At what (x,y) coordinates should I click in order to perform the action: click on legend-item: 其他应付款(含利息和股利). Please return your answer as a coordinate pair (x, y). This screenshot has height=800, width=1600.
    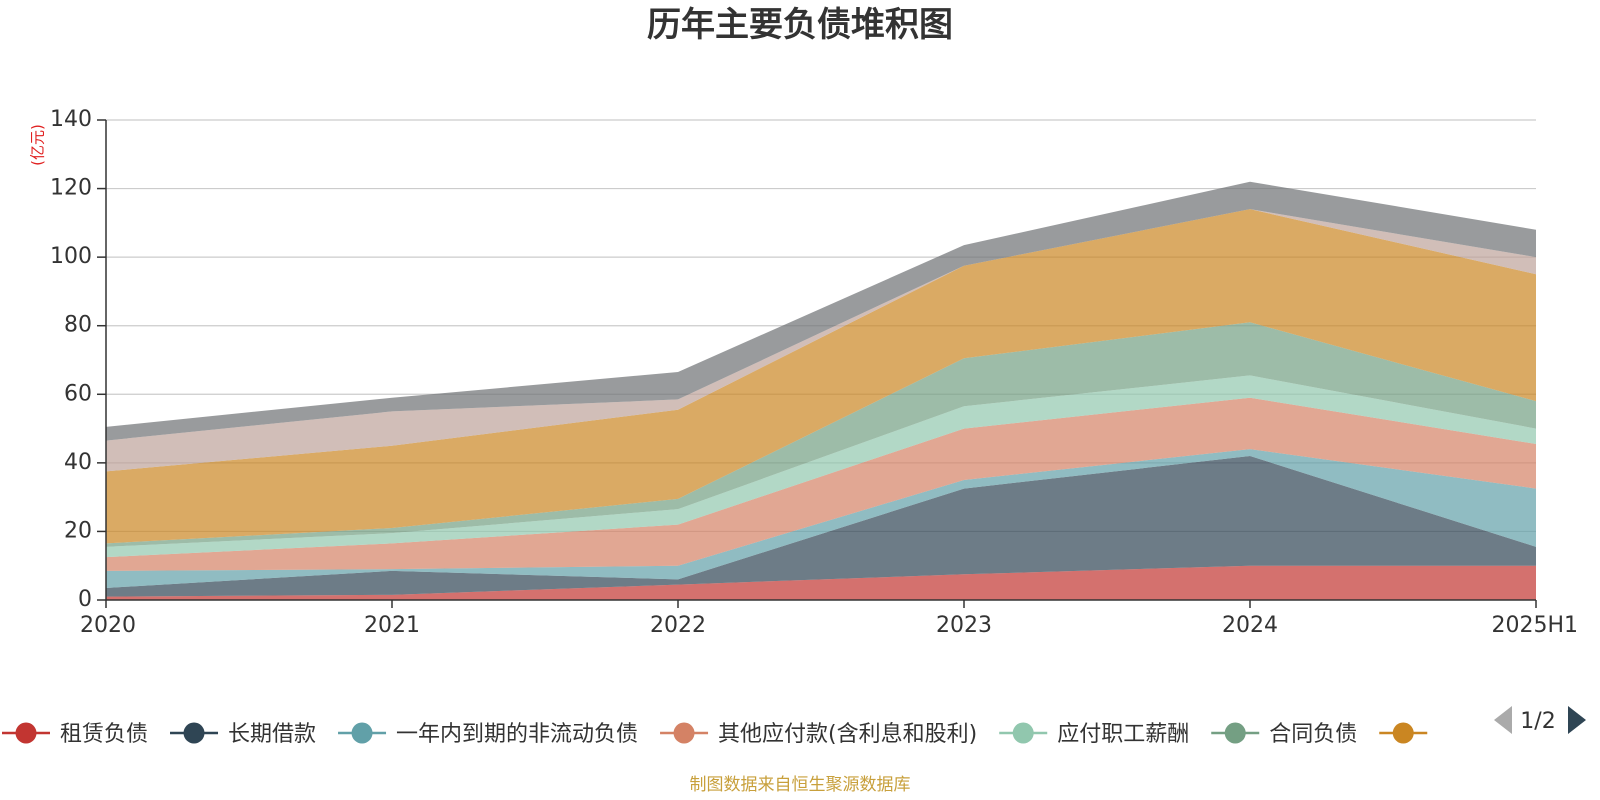
    Looking at the image, I should click on (818, 734).